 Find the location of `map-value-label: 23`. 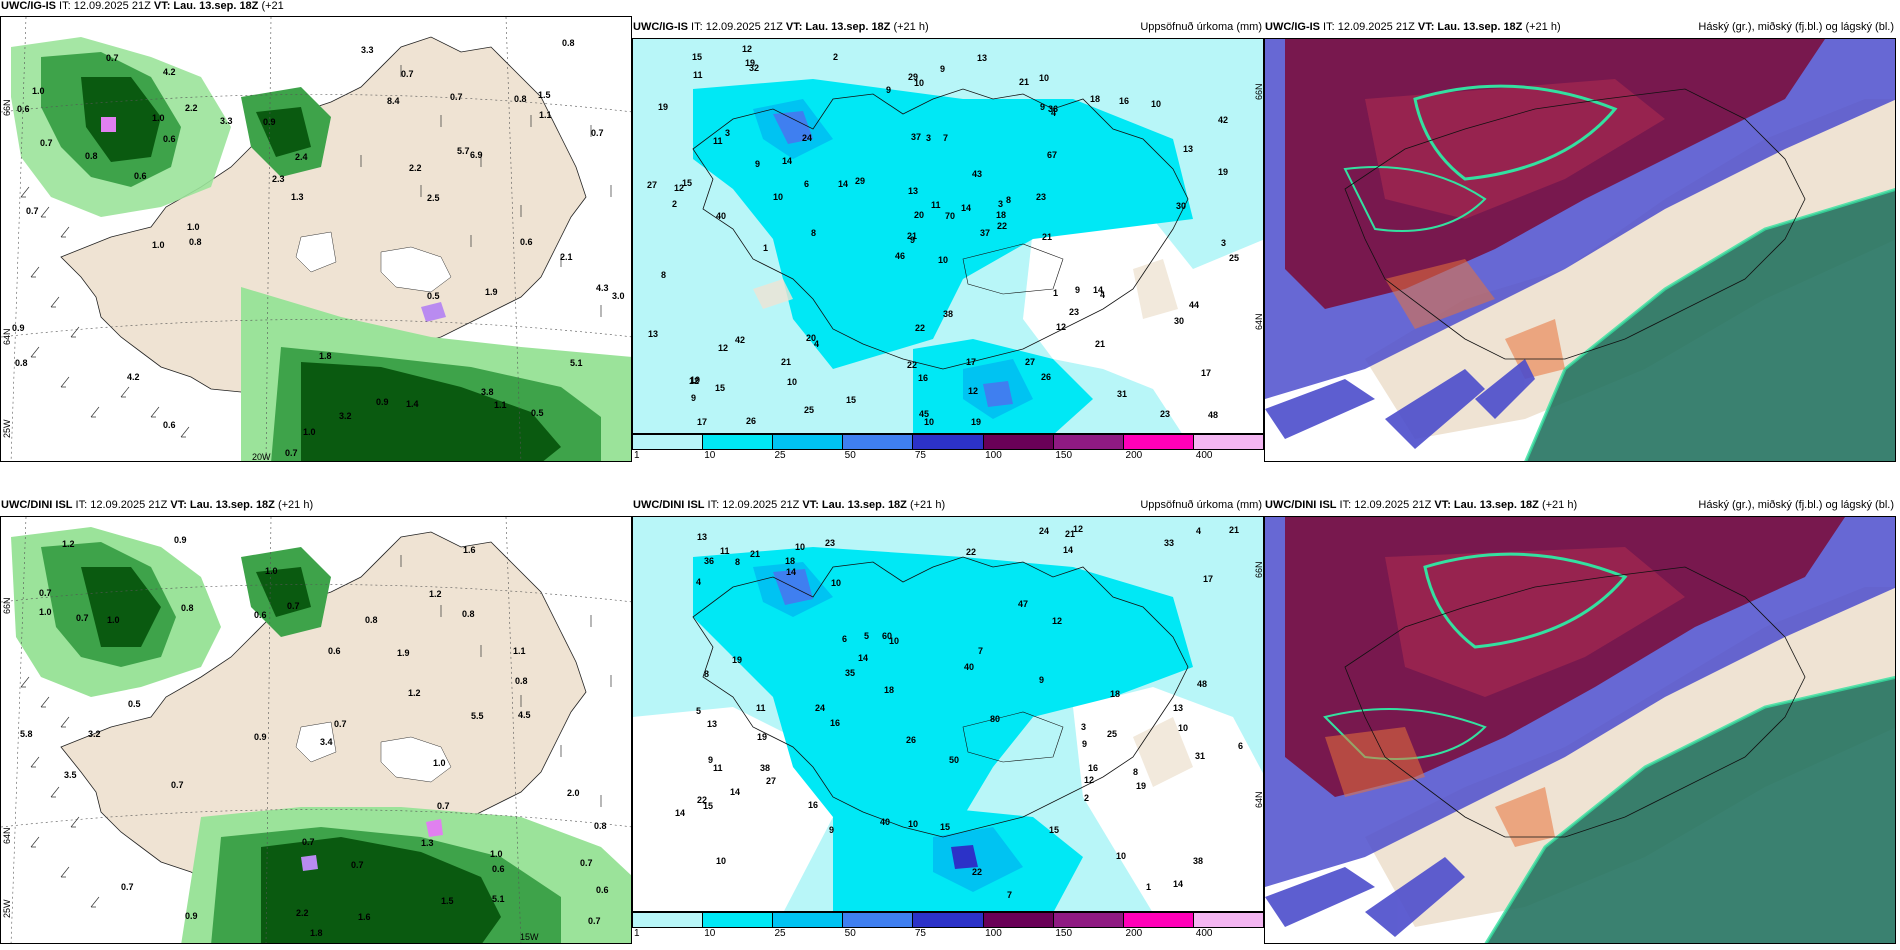

map-value-label: 23 is located at coordinates (1041, 197).